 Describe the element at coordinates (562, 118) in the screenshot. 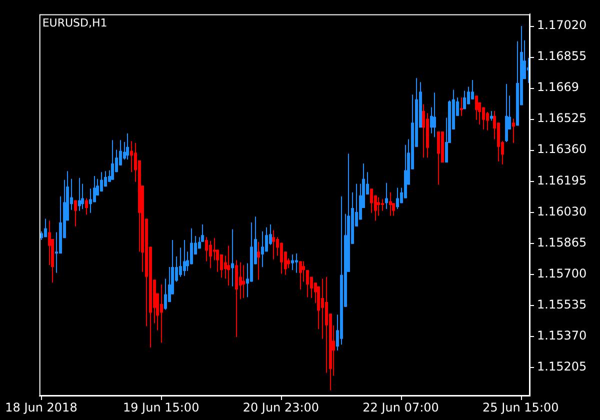

I see `y-tick-label: 1.16525` at that location.